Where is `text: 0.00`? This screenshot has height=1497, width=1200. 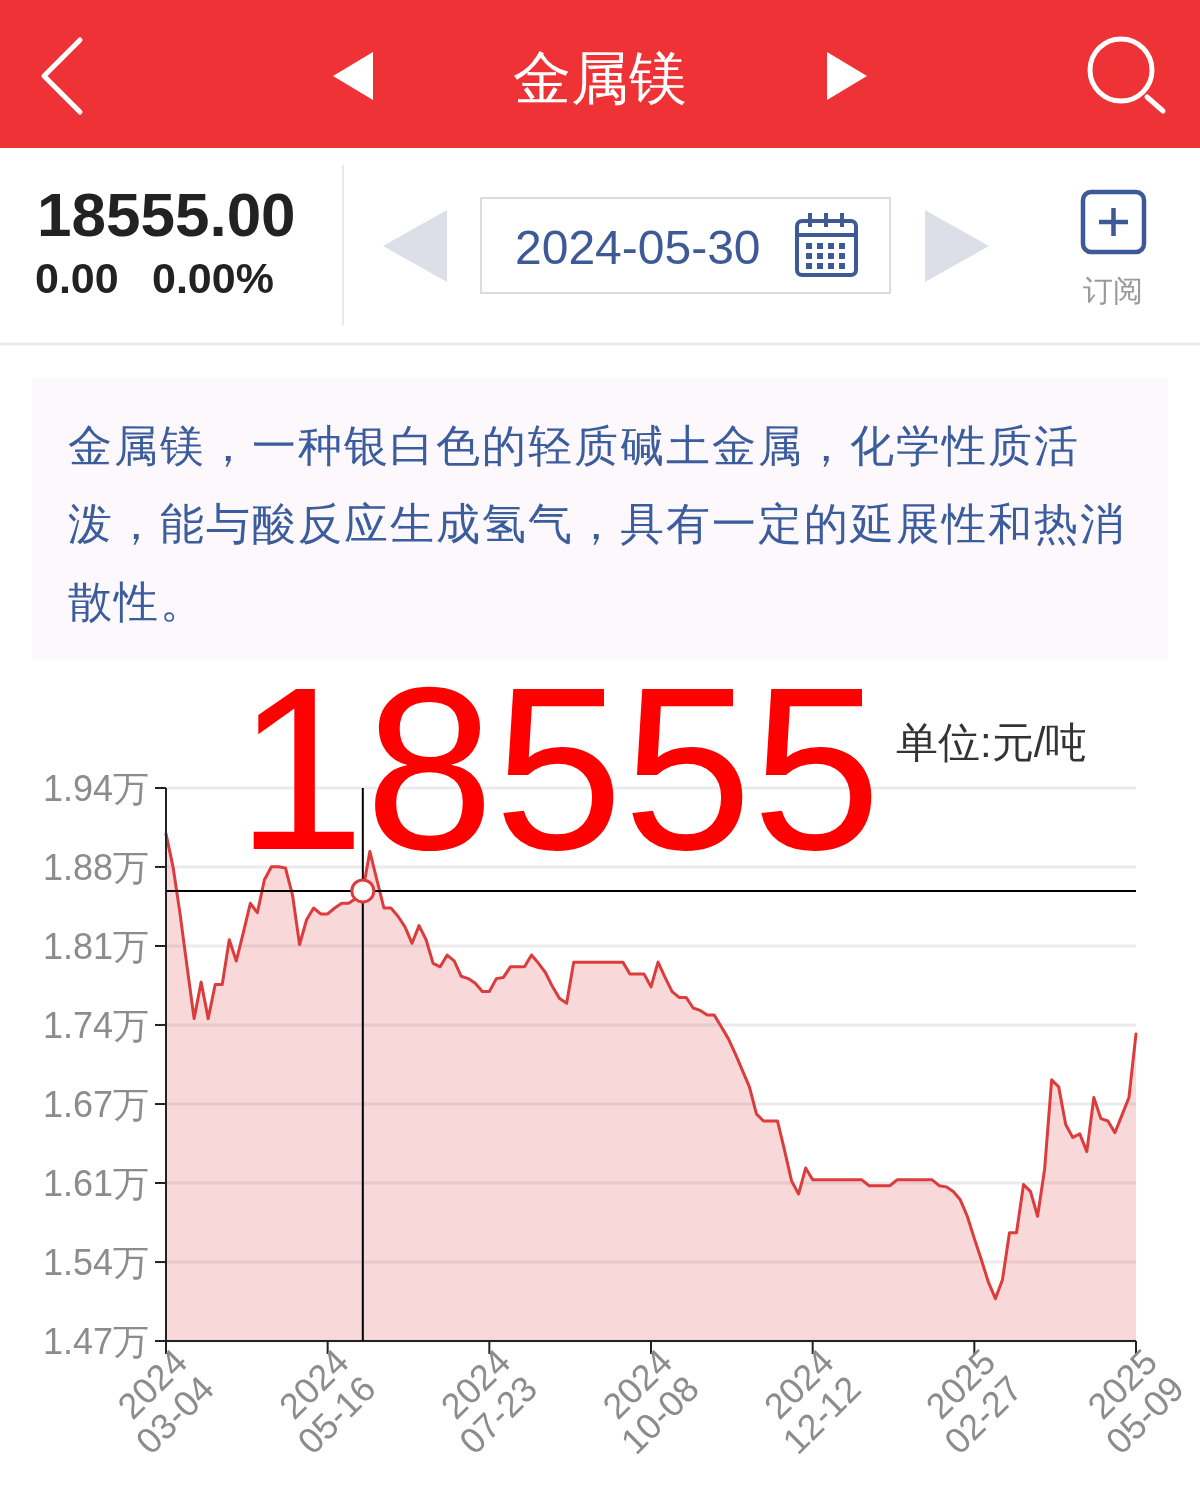
text: 0.00 is located at coordinates (77, 278).